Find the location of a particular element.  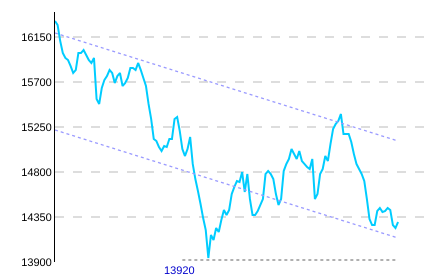

y-tick-label: 14800 is located at coordinates (36, 172).